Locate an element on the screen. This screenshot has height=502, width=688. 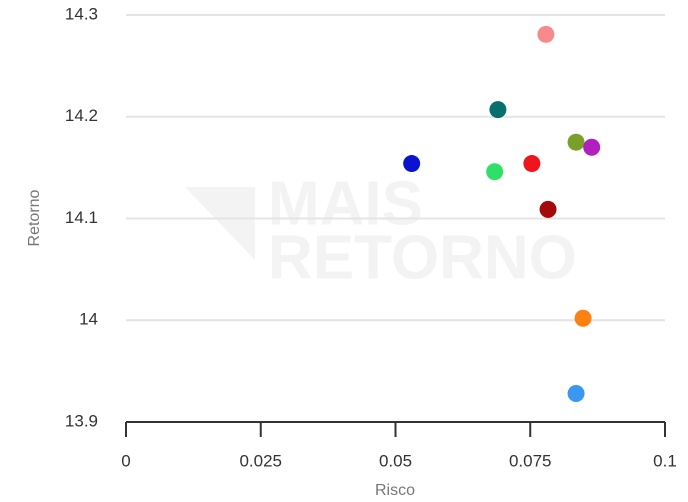
watermark-text: RETORNO is located at coordinates (422, 257).